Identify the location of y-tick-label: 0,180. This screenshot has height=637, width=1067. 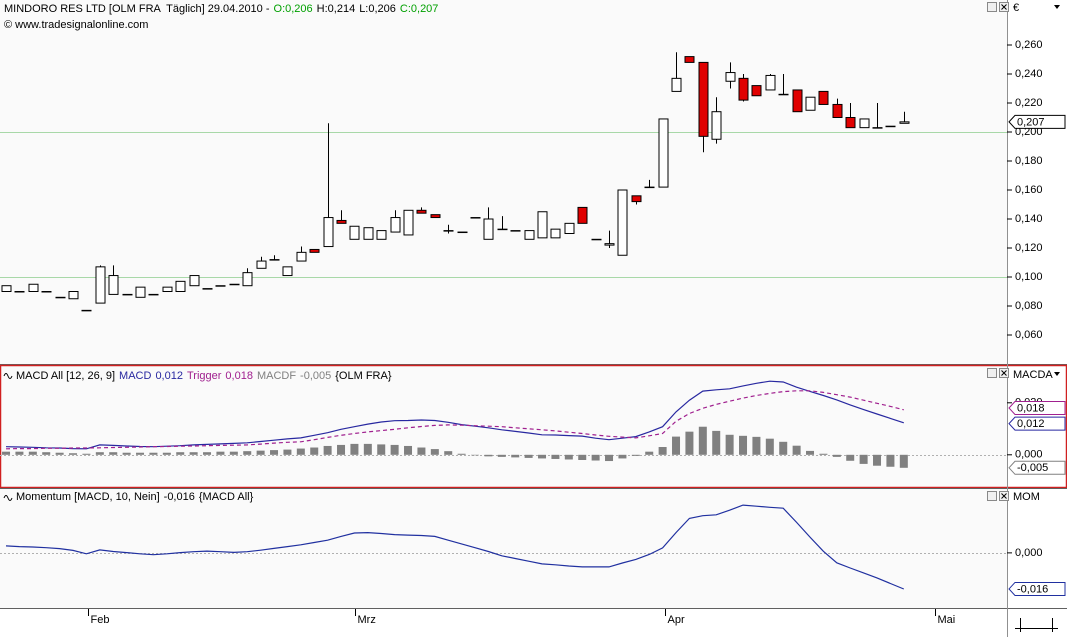
(1029, 161).